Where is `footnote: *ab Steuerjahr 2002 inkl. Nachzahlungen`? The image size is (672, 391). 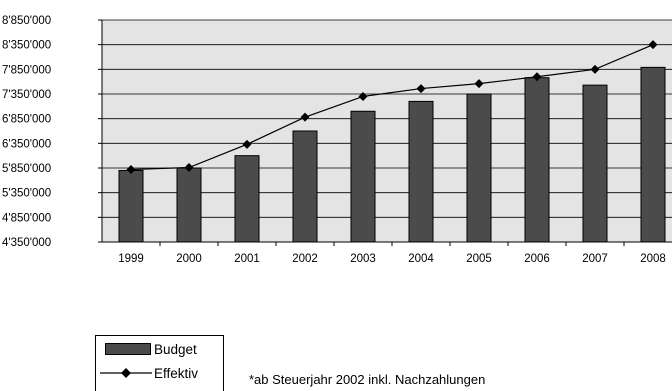
footnote: *ab Steuerjahr 2002 inkl. Nachzahlungen is located at coordinates (367, 379).